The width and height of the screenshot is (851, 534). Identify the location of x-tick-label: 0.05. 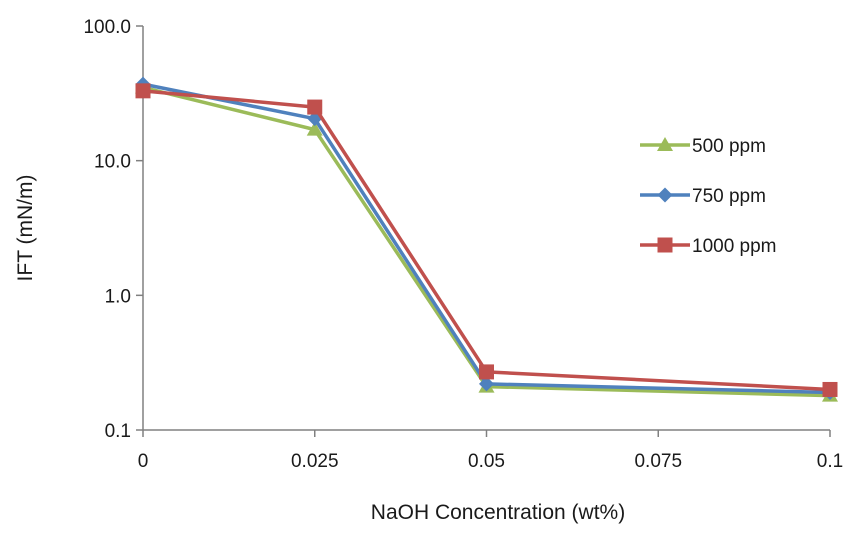
(486, 461).